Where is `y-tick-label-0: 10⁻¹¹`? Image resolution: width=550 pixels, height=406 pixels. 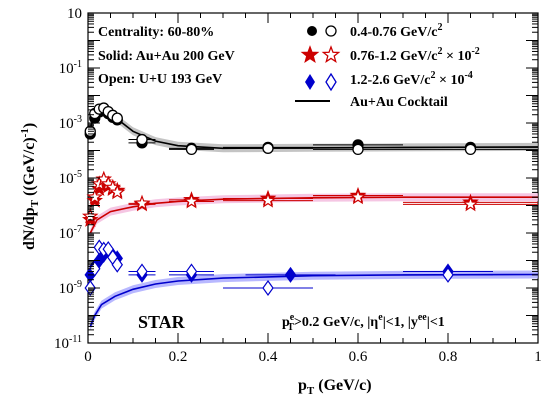 y-tick-label-0: 10⁻¹¹ is located at coordinates (68, 343).